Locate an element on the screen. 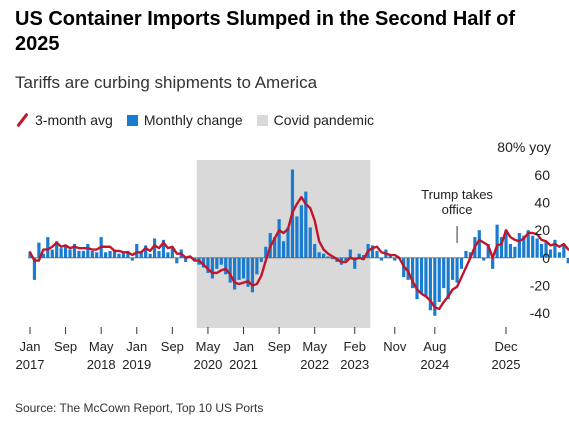 The image size is (569, 422). y-tick-label: 40 is located at coordinates (542, 203).